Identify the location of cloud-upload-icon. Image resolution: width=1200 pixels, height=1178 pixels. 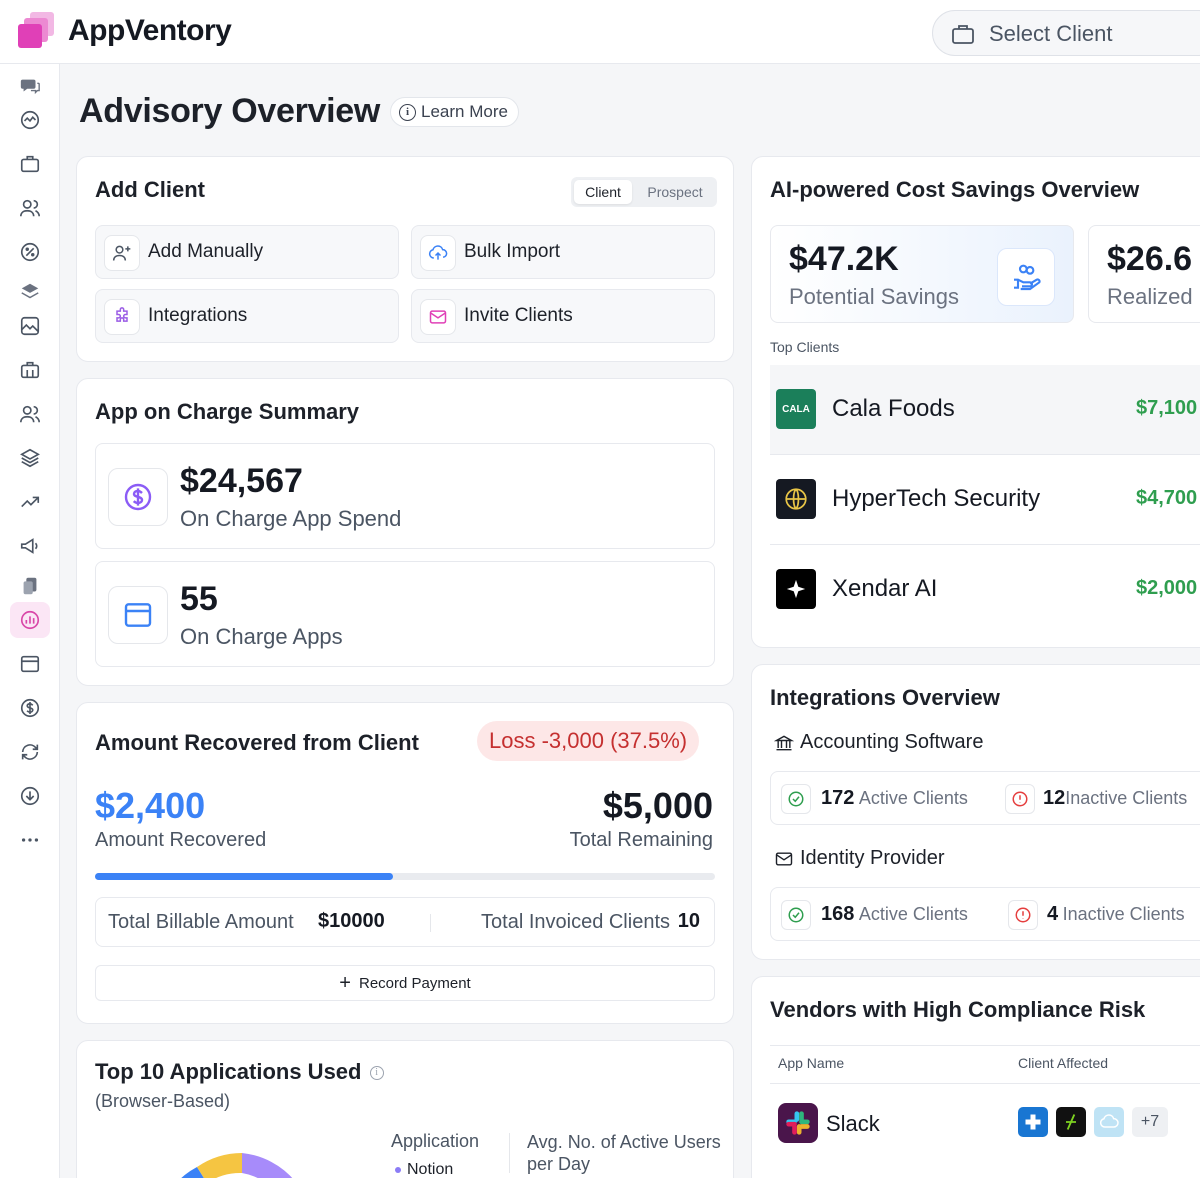
(438, 253).